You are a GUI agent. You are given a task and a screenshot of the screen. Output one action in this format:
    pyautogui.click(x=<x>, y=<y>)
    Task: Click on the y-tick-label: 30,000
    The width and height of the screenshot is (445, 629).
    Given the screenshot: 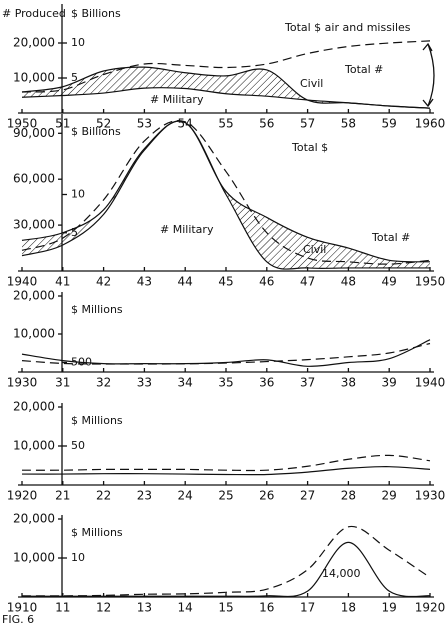 What is the action you would take?
    pyautogui.click(x=34, y=225)
    